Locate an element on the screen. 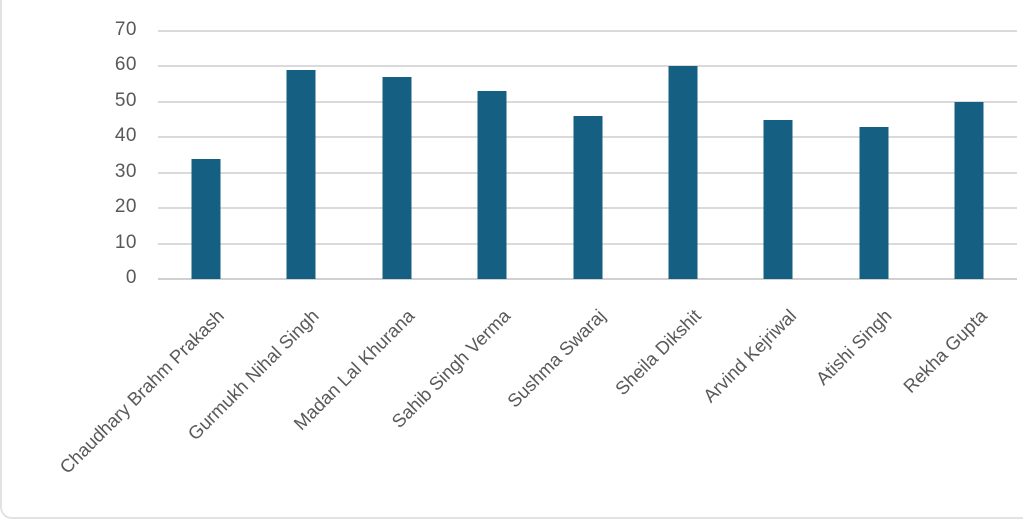  y-tick-label-0: 0 is located at coordinates (131, 278).